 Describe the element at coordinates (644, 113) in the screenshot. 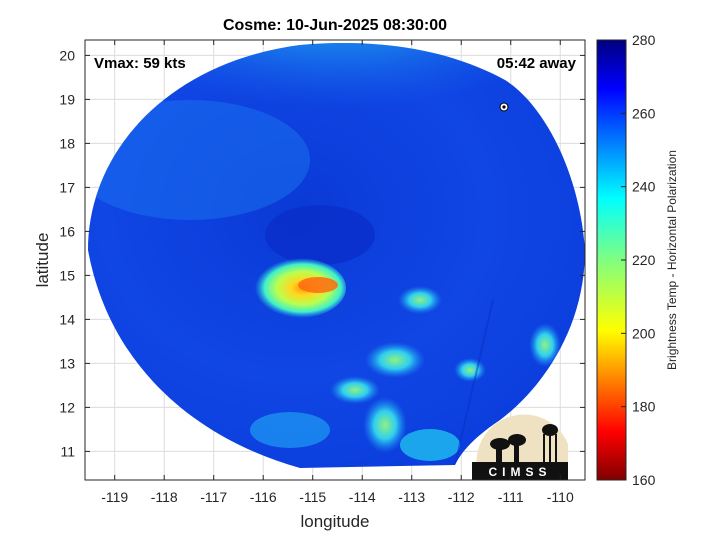

I see `colorbar-tick-label: 260` at that location.